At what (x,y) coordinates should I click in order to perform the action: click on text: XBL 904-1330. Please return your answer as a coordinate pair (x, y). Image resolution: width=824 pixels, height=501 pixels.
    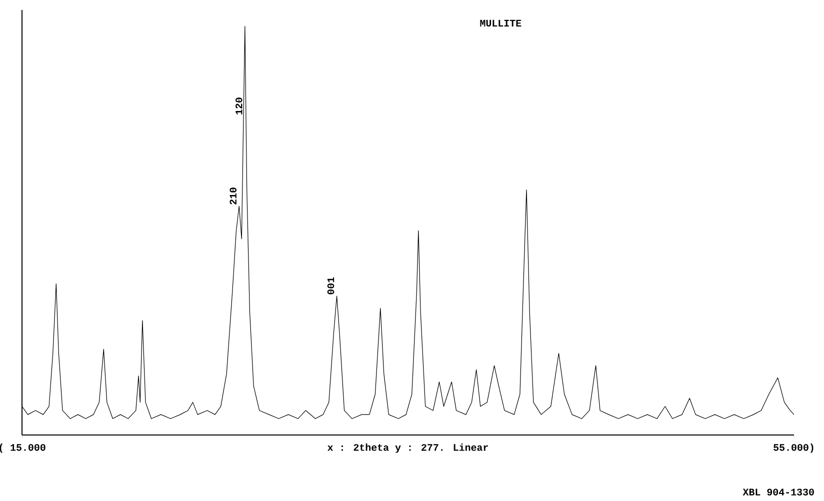
    Looking at the image, I should click on (778, 492).